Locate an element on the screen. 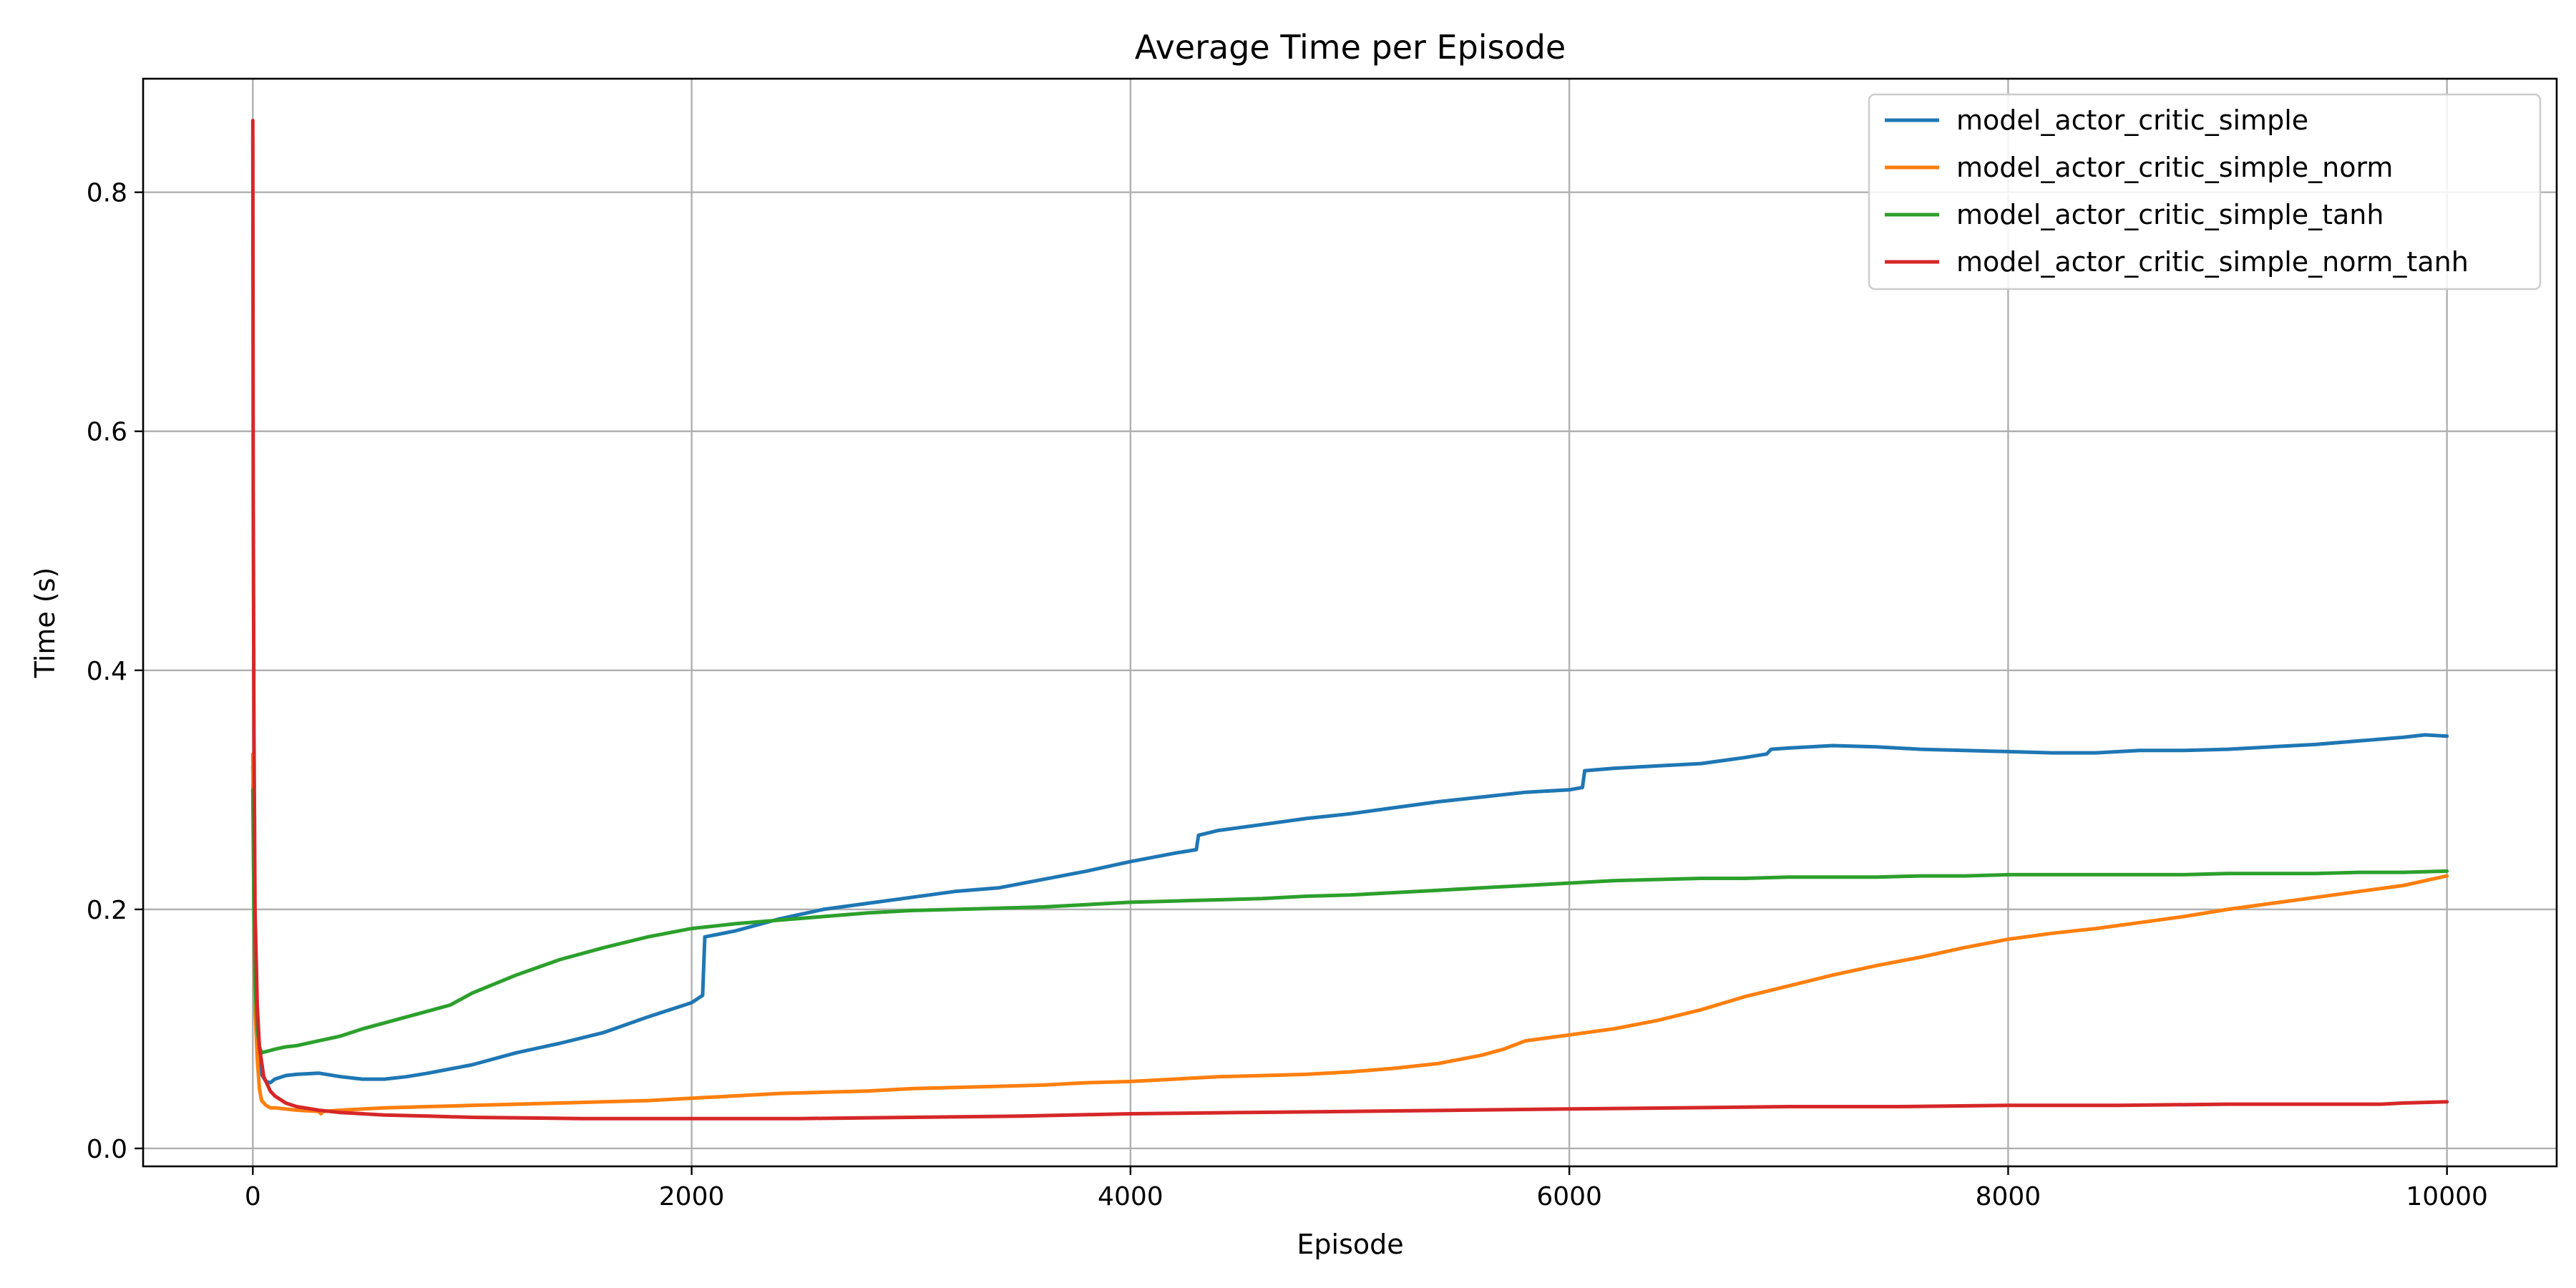 This screenshot has height=1288, width=2576. x-tick-label: 8000 is located at coordinates (2008, 1196).